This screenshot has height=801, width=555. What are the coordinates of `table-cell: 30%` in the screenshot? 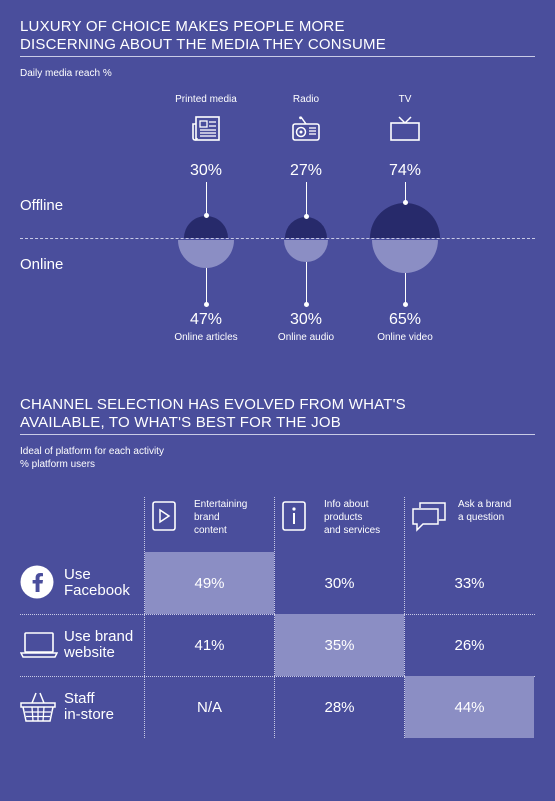 It's located at (339, 583).